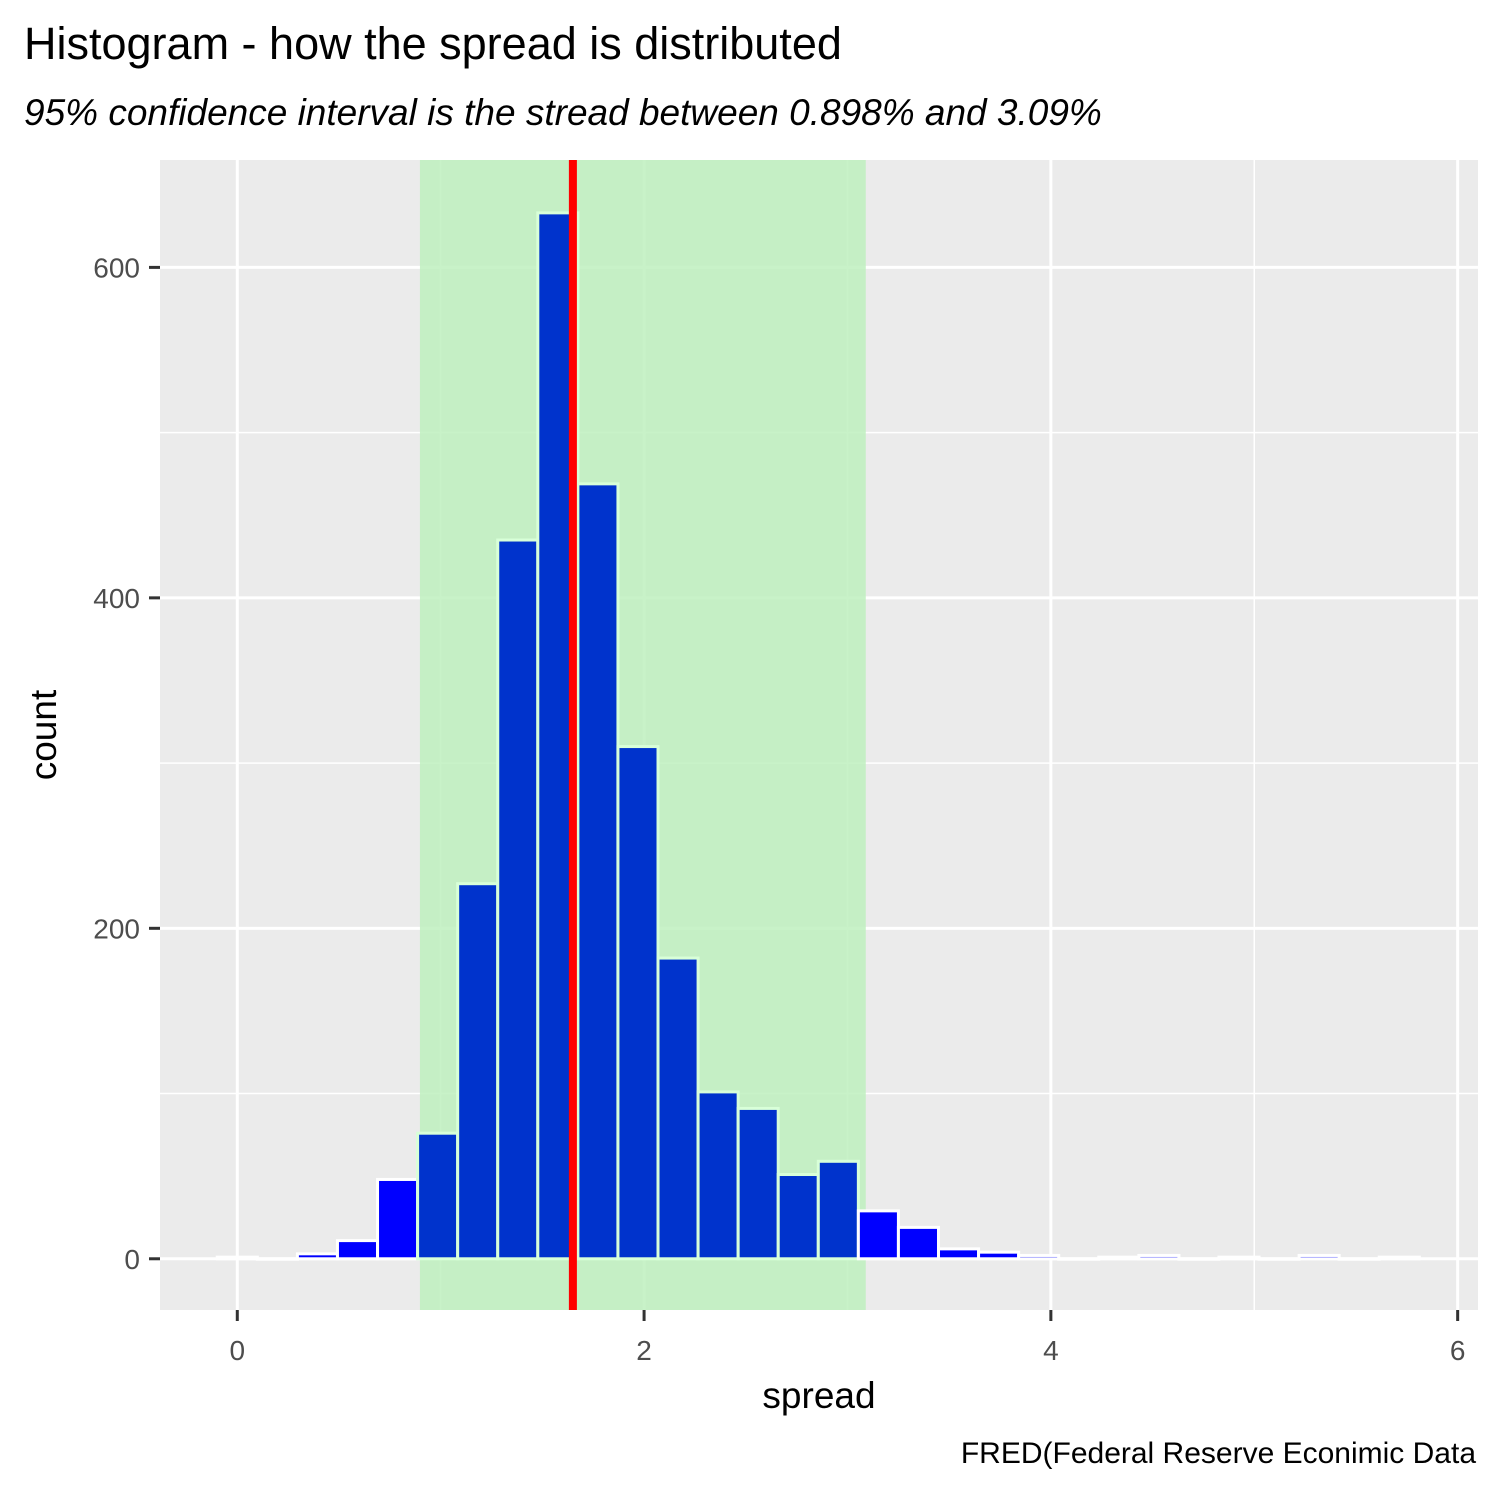 This screenshot has width=1500, height=1500. What do you see at coordinates (116, 267) in the screenshot?
I see `y-tick-label: 600` at bounding box center [116, 267].